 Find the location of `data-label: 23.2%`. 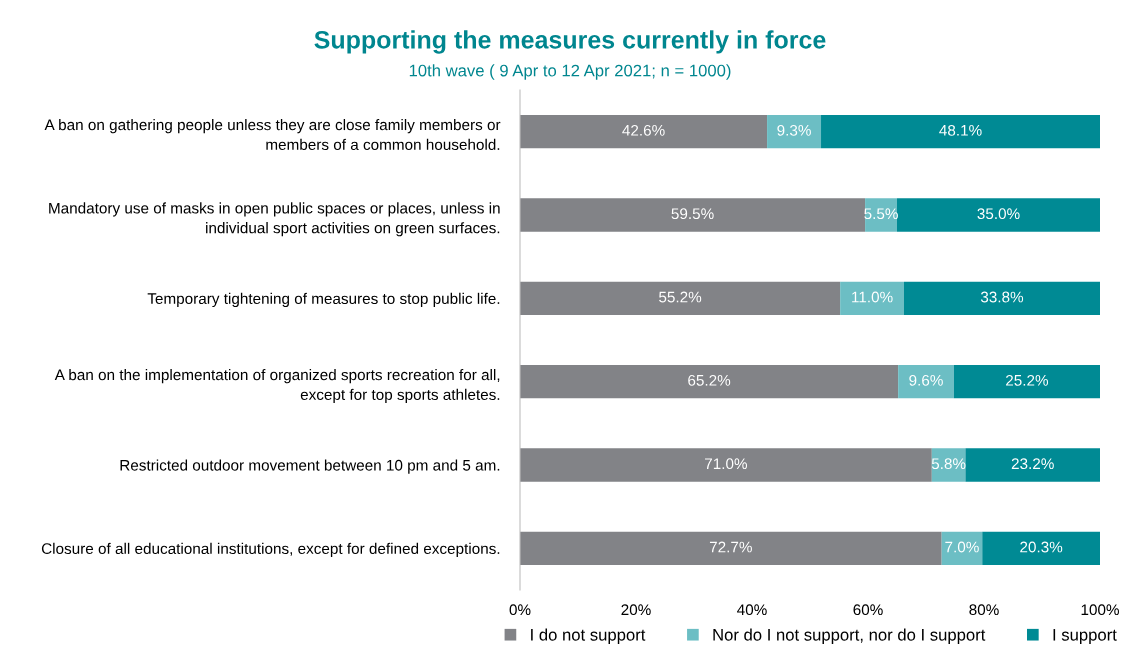

data-label: 23.2% is located at coordinates (1032, 464).